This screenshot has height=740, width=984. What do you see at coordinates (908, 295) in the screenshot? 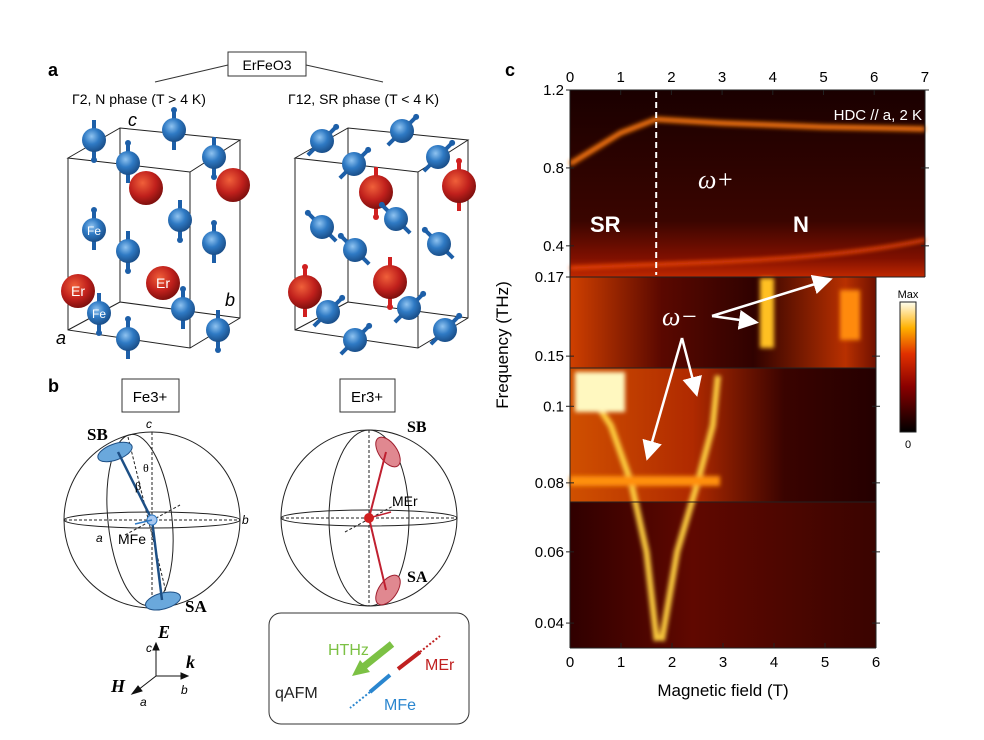
I see `colorbar-max-label: Max` at bounding box center [908, 295].